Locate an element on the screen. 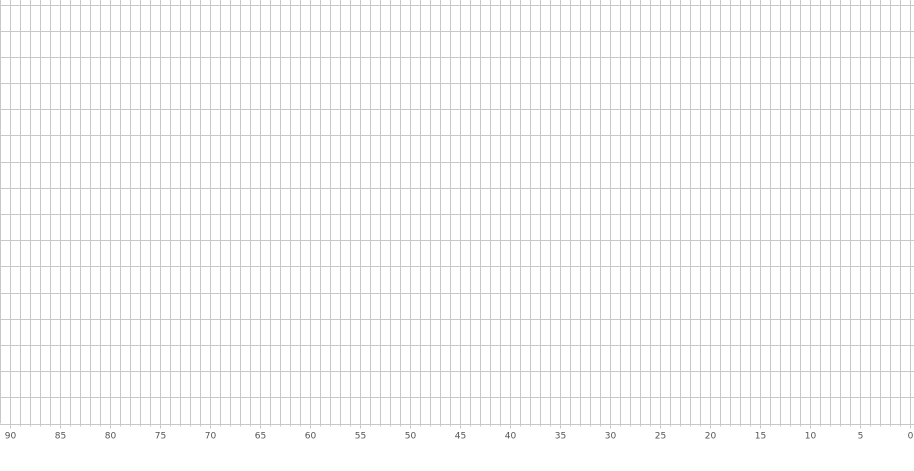 The width and height of the screenshot is (914, 471). x-tick-label: 50 is located at coordinates (411, 437).